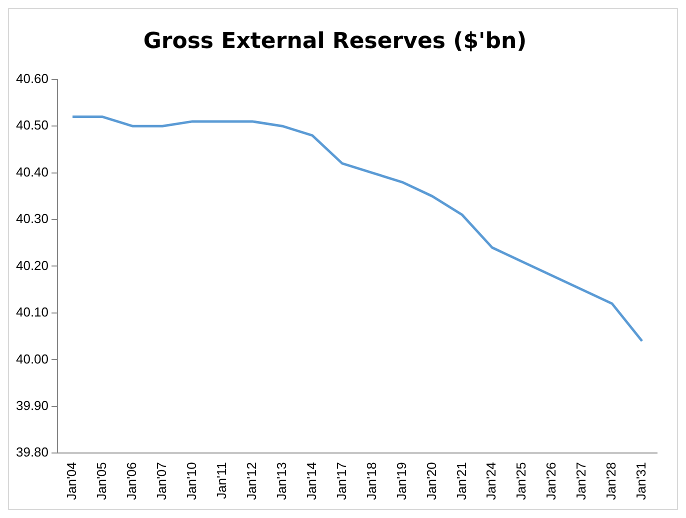 The image size is (686, 518). Describe the element at coordinates (32, 358) in the screenshot. I see `y-tick-label: 40.00` at that location.